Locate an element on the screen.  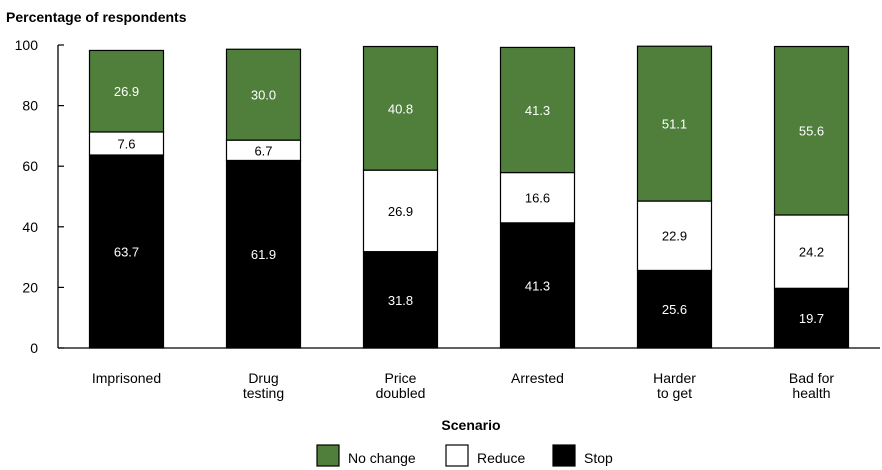
legend: No change Reduce Stop is located at coordinates (464, 455).